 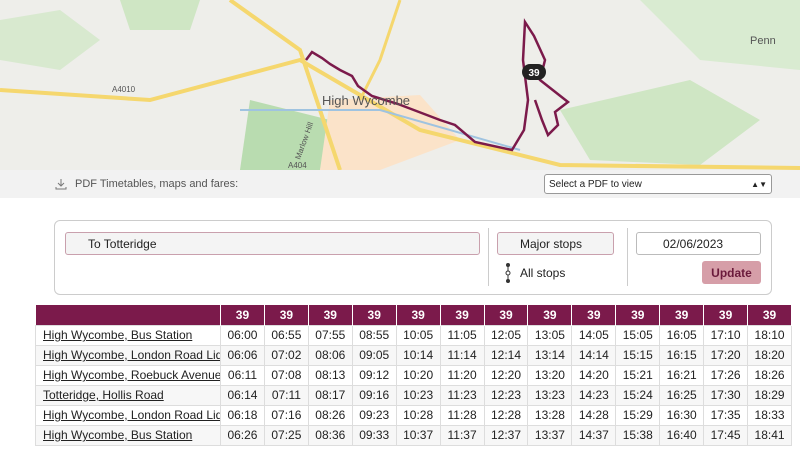 What do you see at coordinates (550, 395) in the screenshot?
I see `departure-time: 13:23` at bounding box center [550, 395].